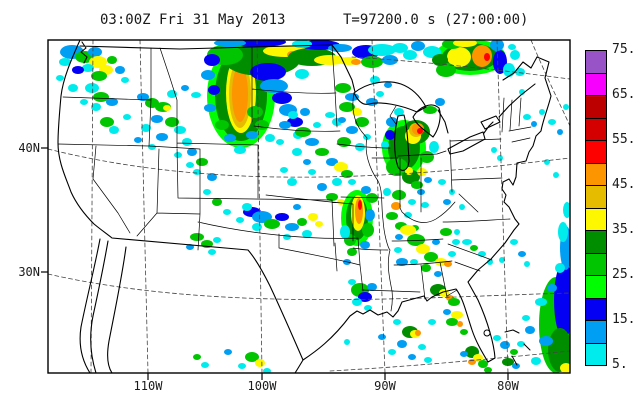  I want to click on great-lakes, so click(427, 126).